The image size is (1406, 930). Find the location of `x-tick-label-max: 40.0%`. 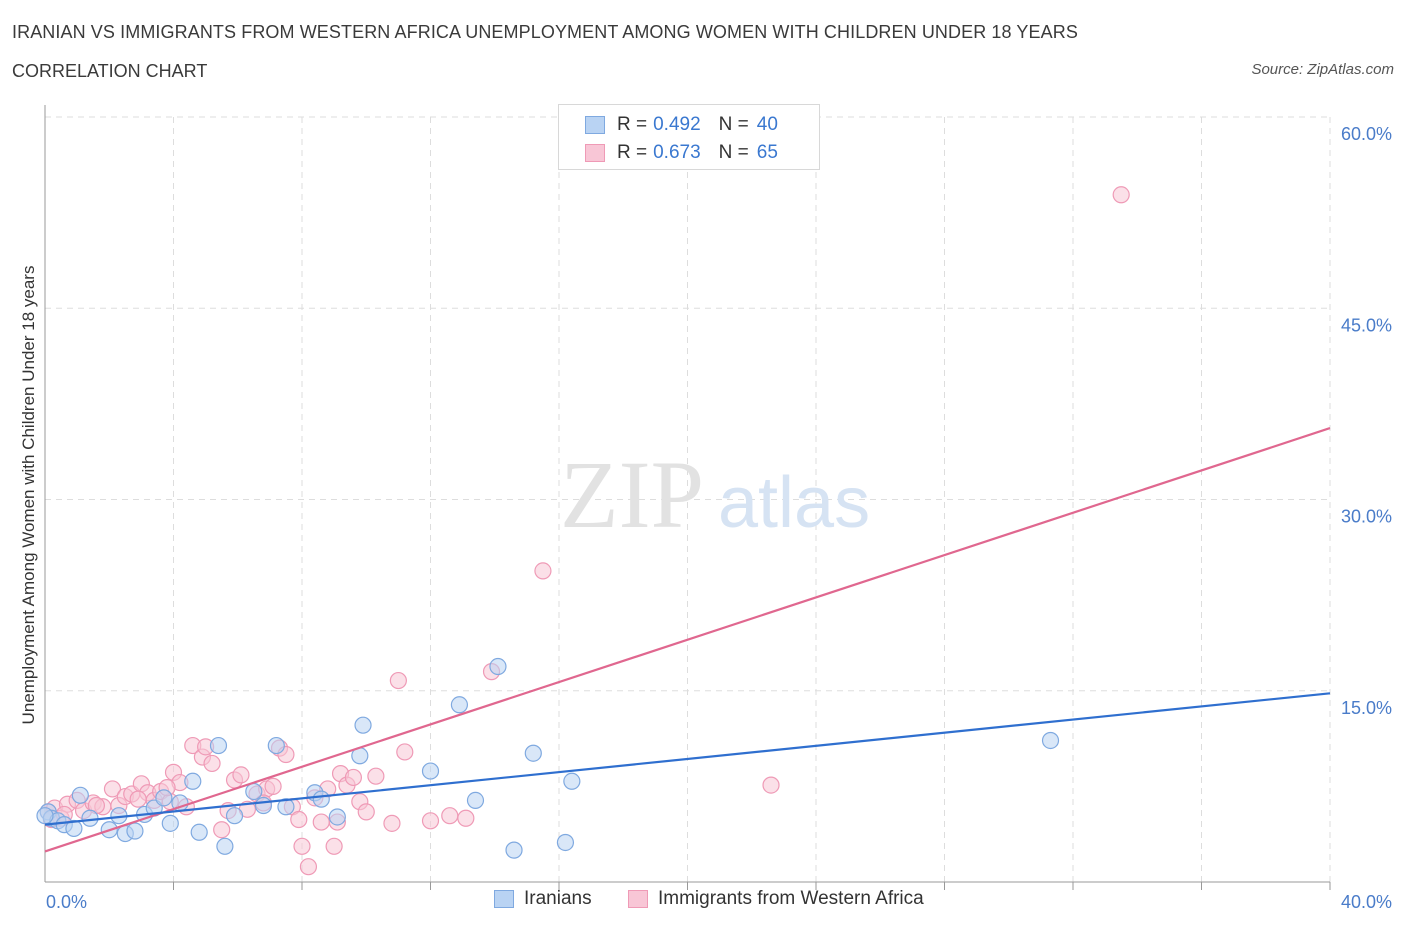

x-tick-label-max: 40.0% is located at coordinates (1366, 902).